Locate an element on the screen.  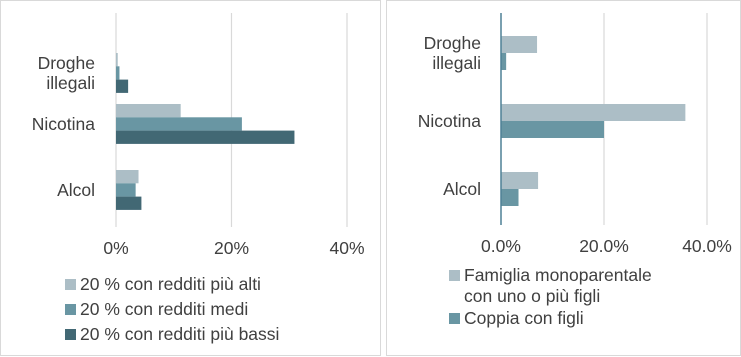
legend-label: 20 % con redditi medi is located at coordinates (164, 309).